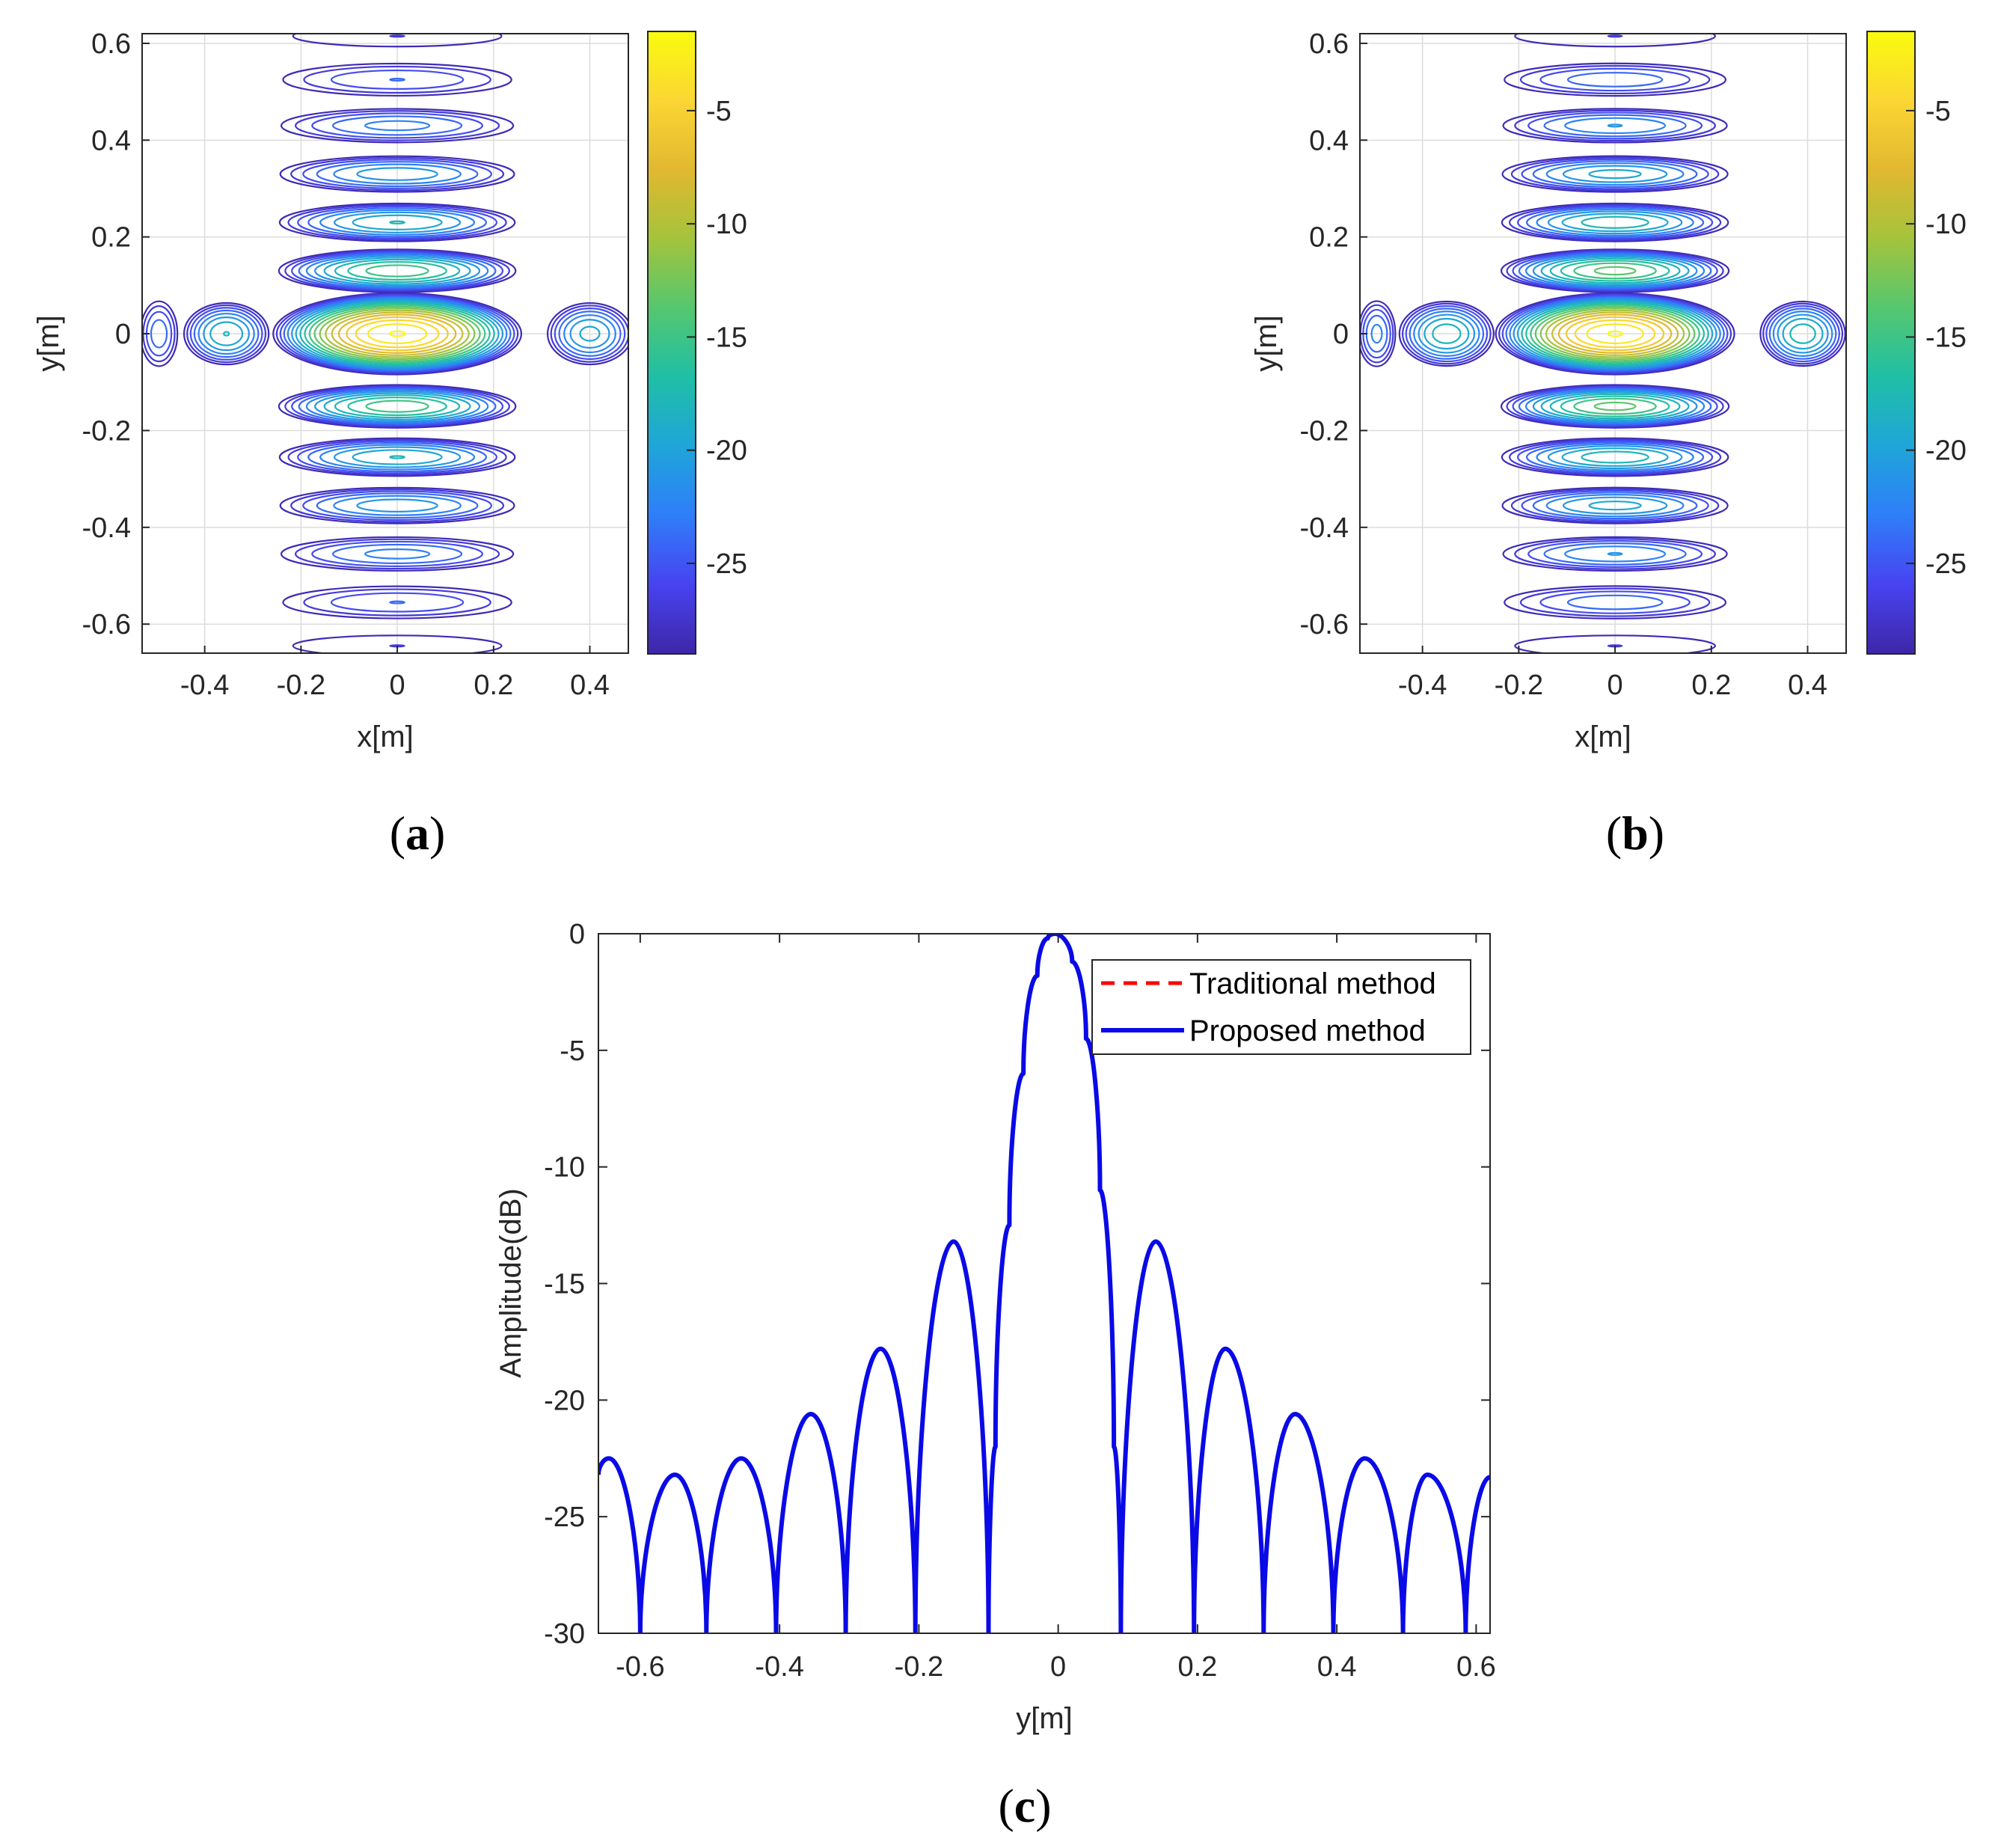 This screenshot has height=1848, width=1992. I want to click on c-ytick-label-6: -30, so click(564, 1634).